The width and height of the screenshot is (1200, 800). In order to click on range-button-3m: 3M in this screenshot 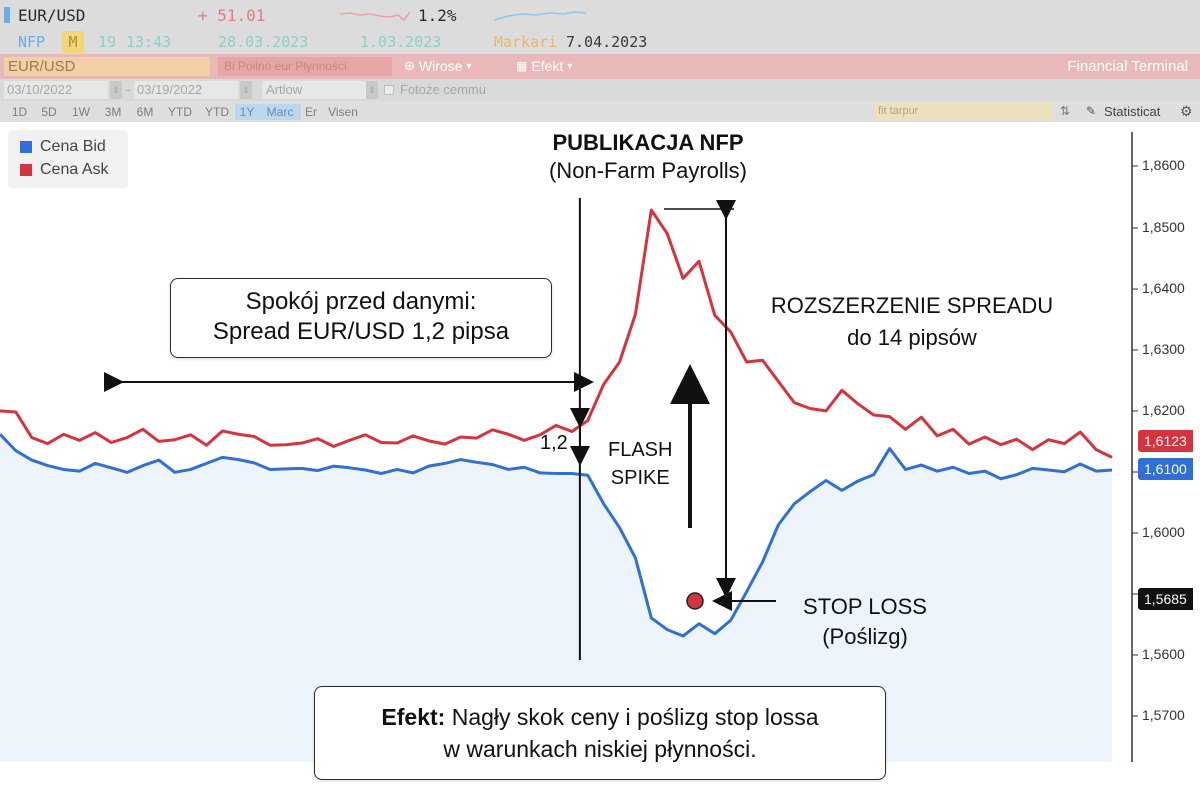, I will do `click(113, 112)`.